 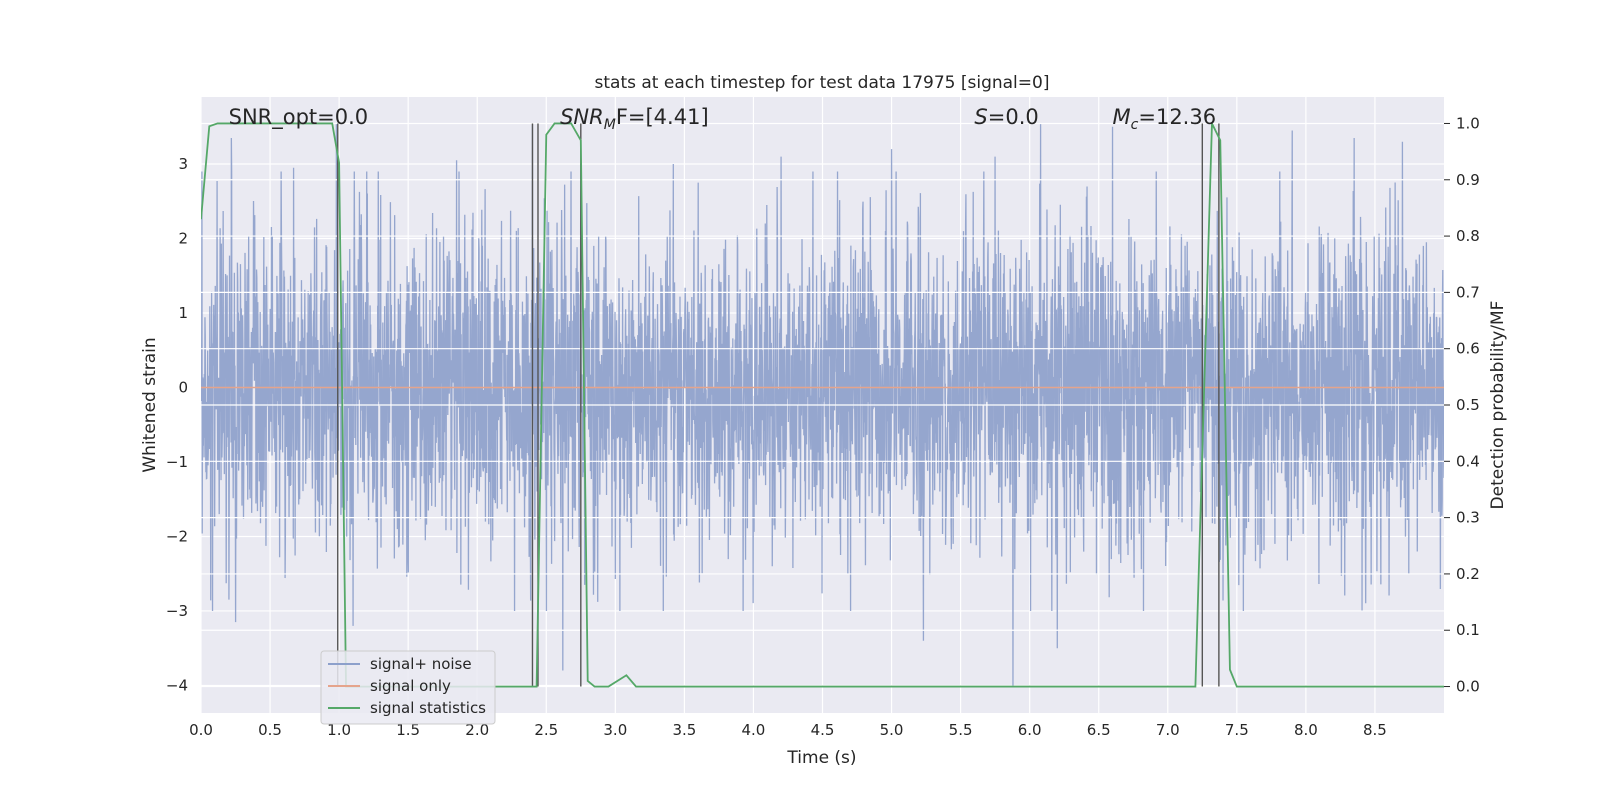 What do you see at coordinates (610, 125) in the screenshot?
I see `annotation-snr-mf-sub: M` at bounding box center [610, 125].